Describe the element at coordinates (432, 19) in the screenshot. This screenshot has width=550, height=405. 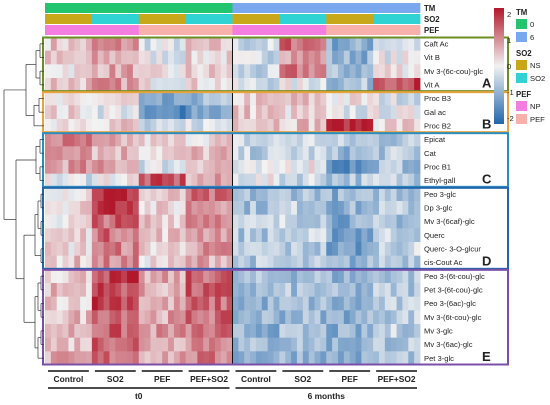
I see `annotation-track-label: SO2` at that location.